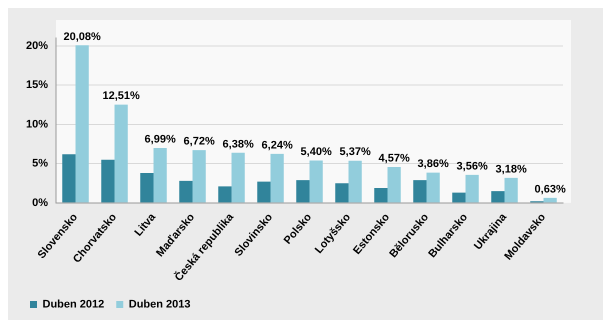 The width and height of the screenshot is (611, 328). What do you see at coordinates (277, 145) in the screenshot?
I see `data-label: 6,24%` at bounding box center [277, 145].